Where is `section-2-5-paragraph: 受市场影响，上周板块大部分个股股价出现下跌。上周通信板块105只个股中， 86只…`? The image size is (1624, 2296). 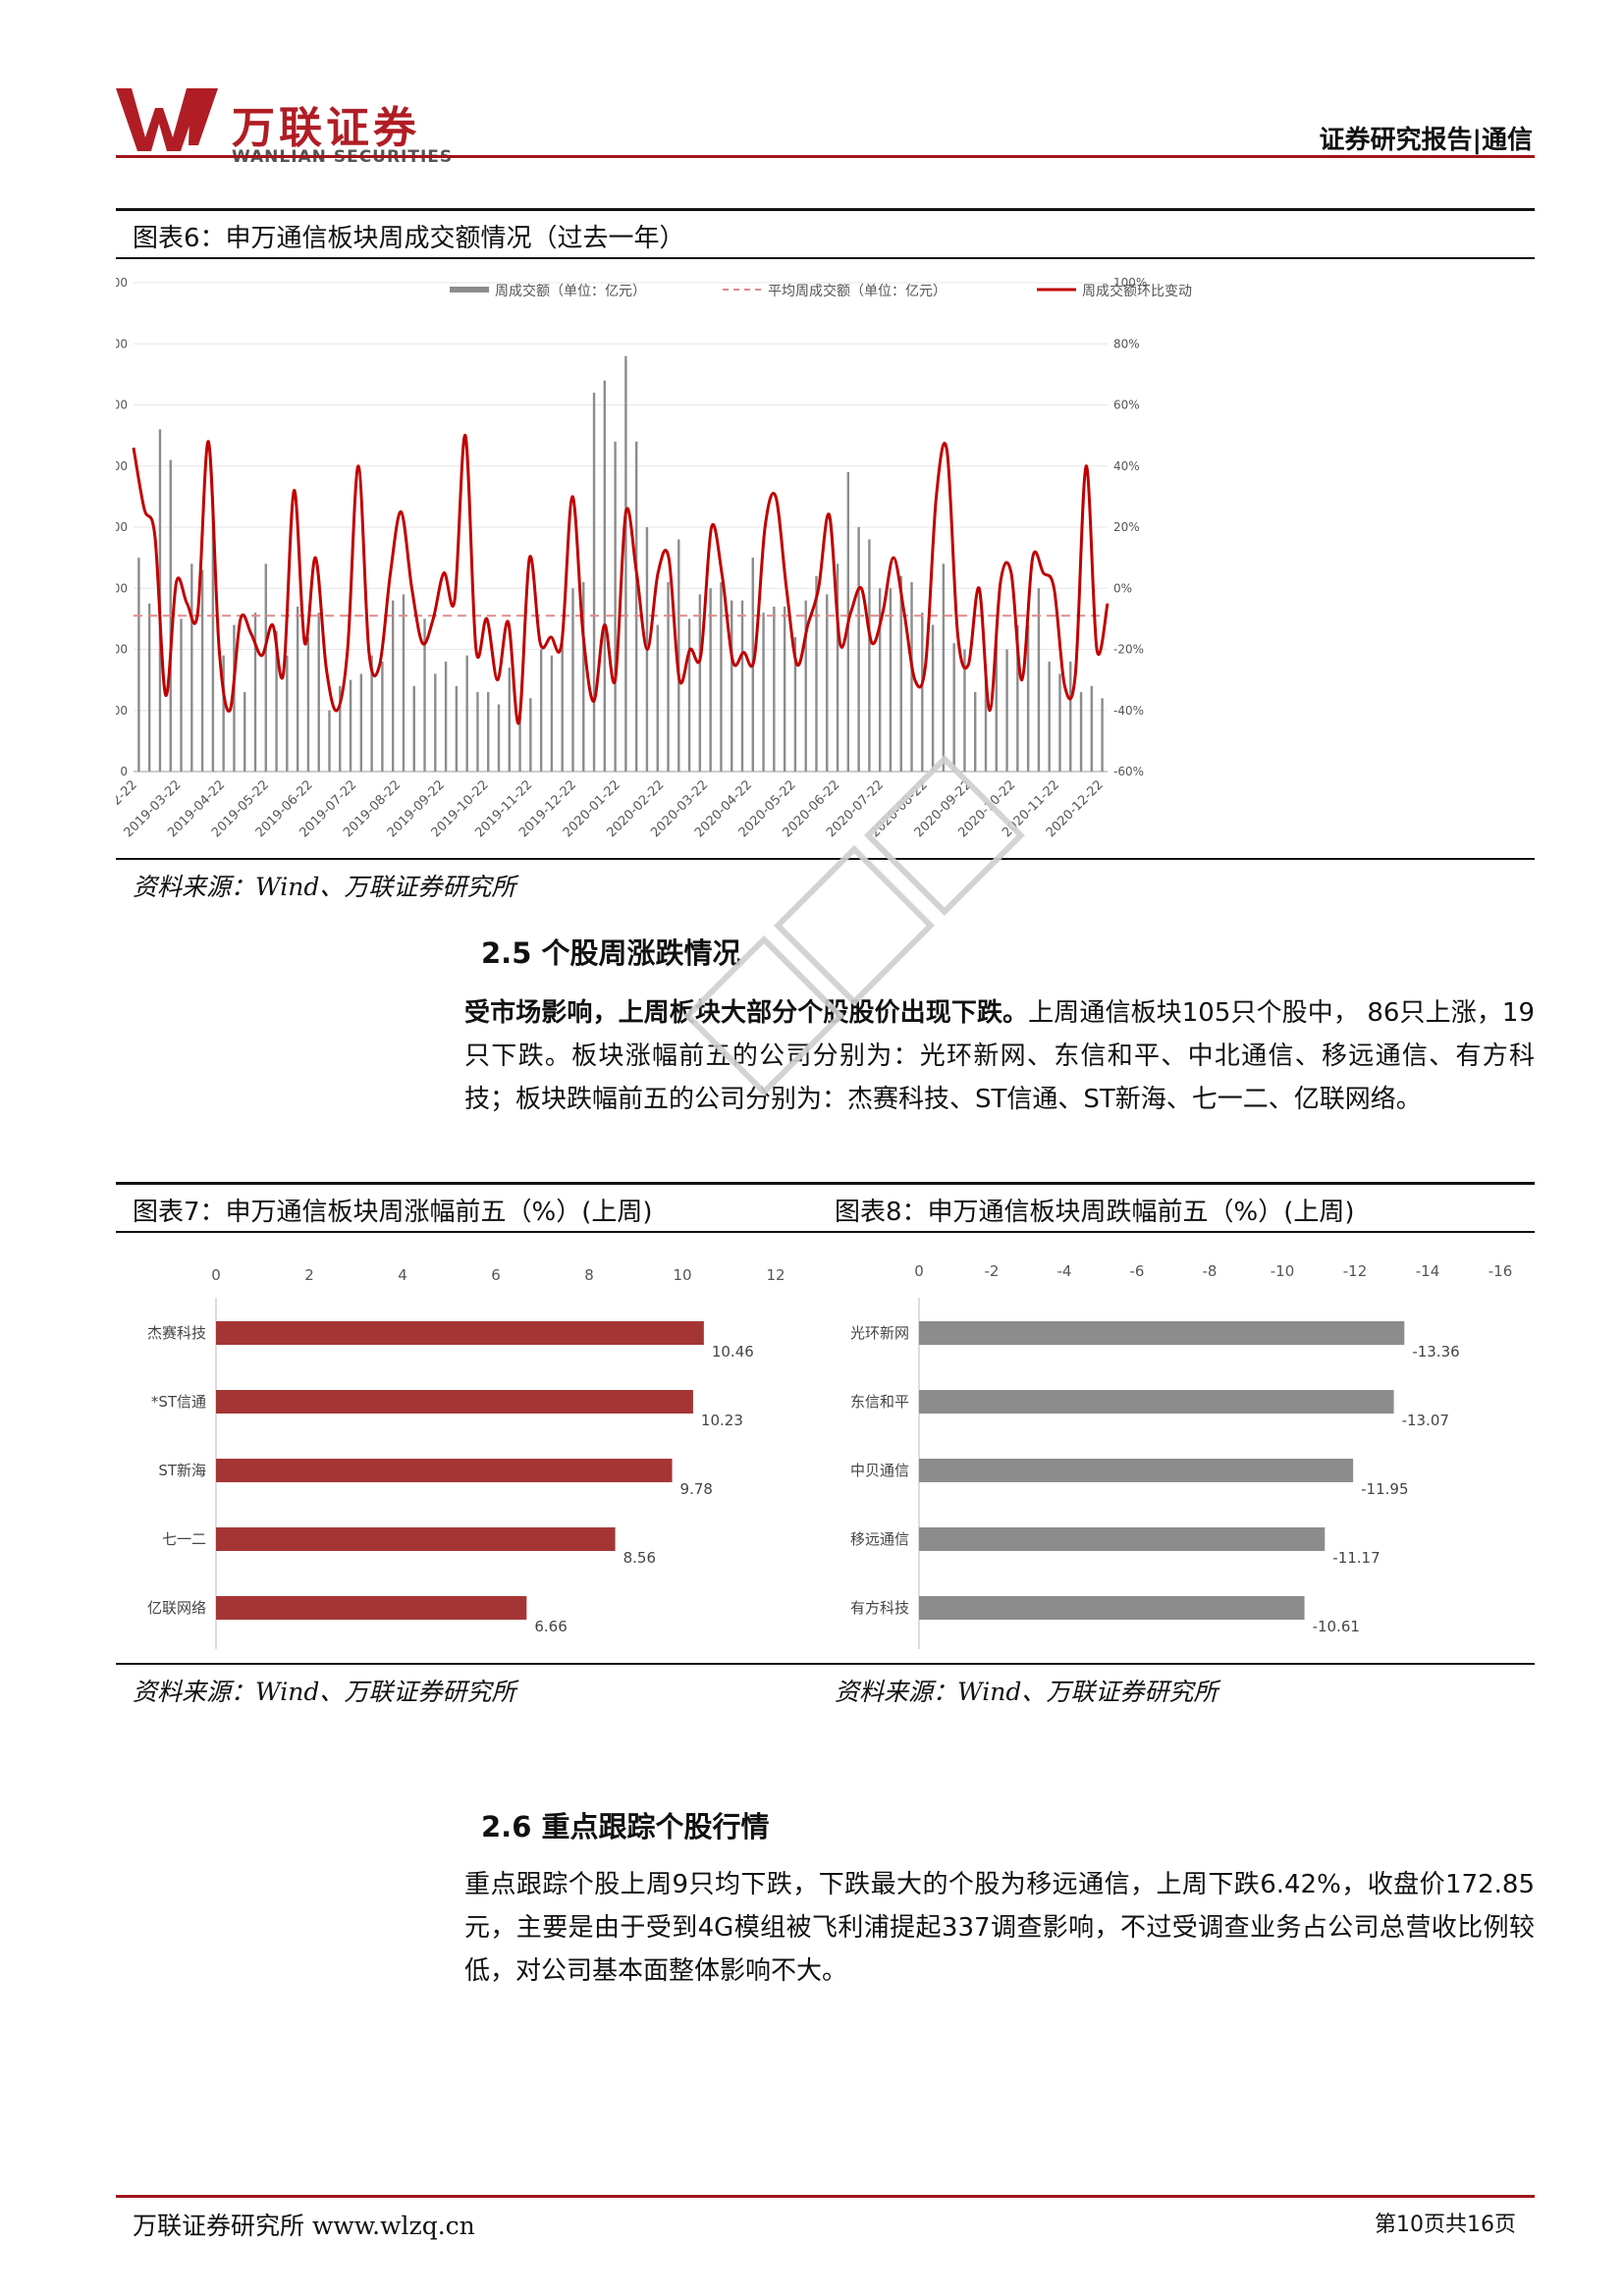 section-2-5-paragraph: 受市场影响，上周板块大部分个股股价出现下跌。上周通信板块105只个股中， 86只… is located at coordinates (999, 1056).